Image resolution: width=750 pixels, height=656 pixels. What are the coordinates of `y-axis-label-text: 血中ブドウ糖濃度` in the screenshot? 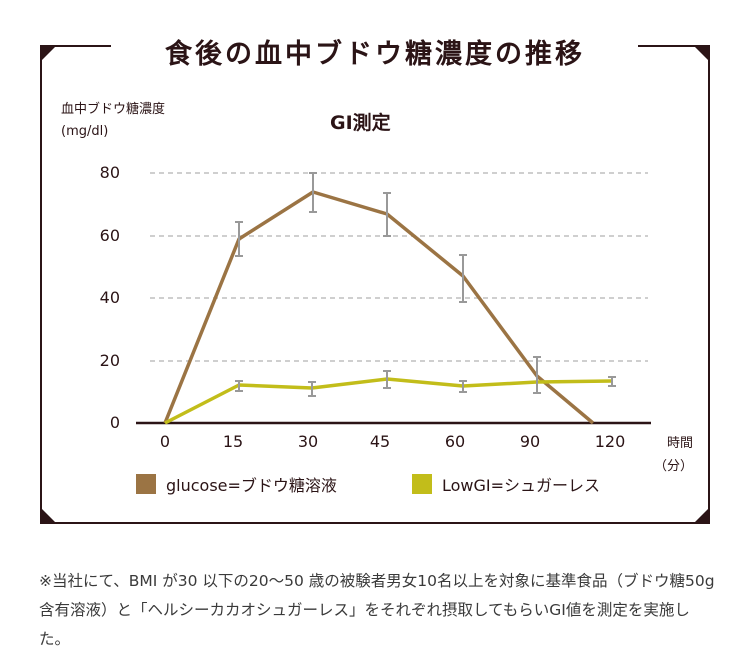 It's located at (113, 109).